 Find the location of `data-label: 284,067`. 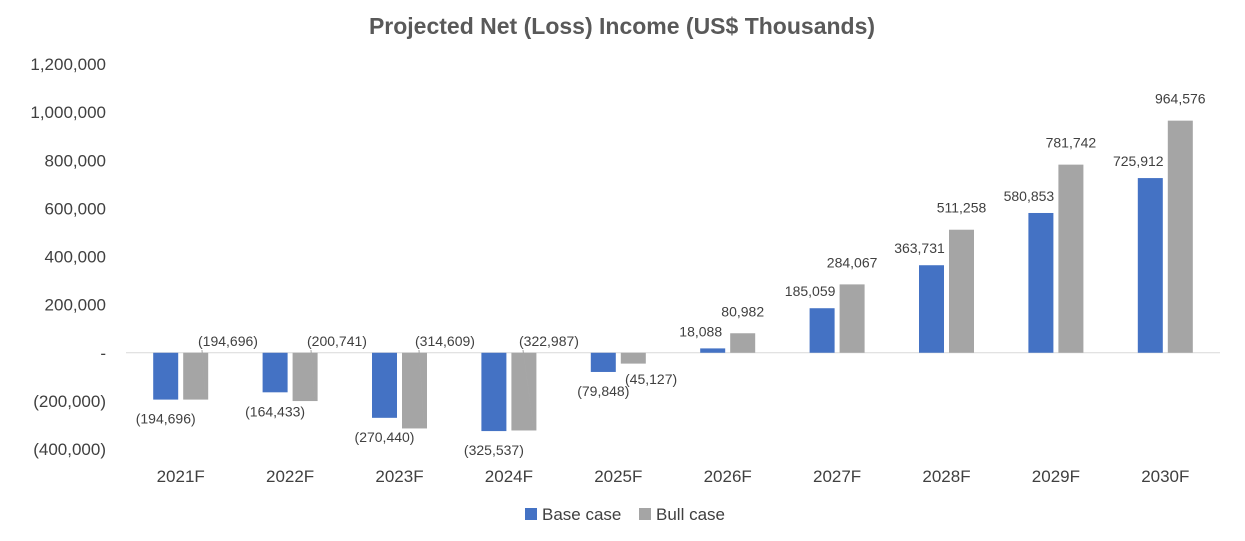

data-label: 284,067 is located at coordinates (852, 262).